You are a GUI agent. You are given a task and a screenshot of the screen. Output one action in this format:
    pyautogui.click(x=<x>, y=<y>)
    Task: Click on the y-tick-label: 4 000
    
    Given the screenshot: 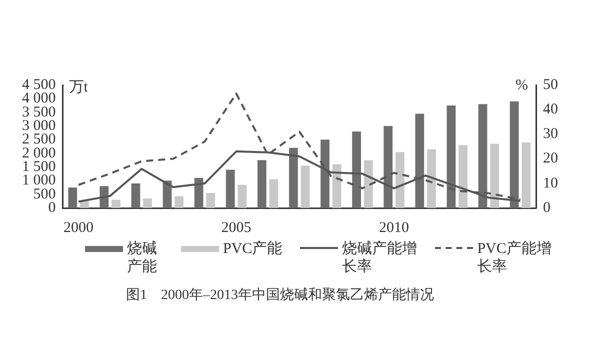 What is the action you would take?
    pyautogui.click(x=39, y=98)
    